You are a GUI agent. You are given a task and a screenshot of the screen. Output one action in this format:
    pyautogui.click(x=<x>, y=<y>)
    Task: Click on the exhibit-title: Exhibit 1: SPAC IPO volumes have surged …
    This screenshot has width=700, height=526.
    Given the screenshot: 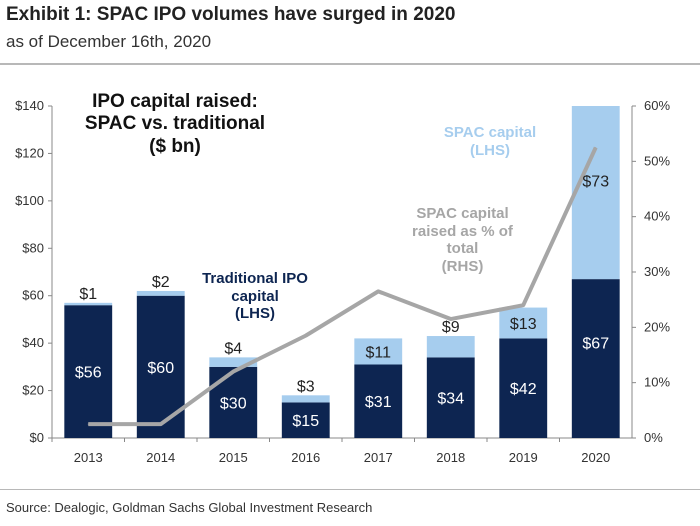 What is the action you would take?
    pyautogui.click(x=231, y=14)
    